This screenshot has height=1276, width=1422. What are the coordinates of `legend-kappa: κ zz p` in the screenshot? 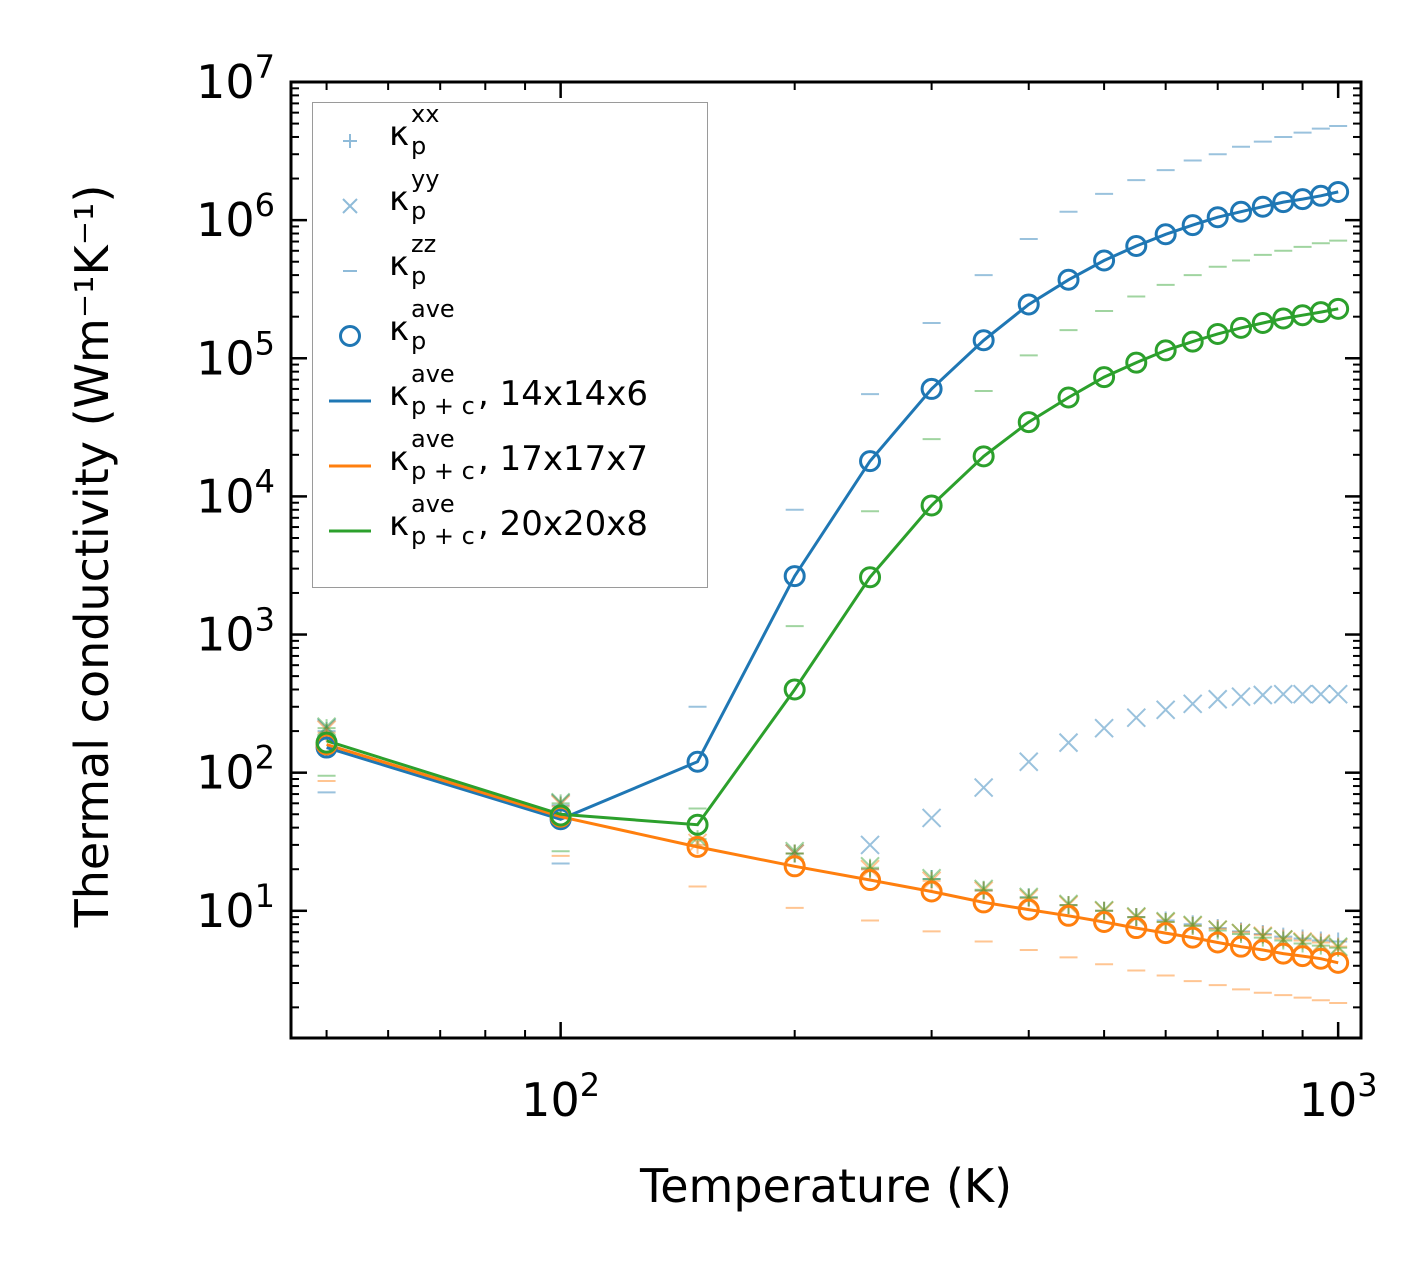 It's located at (413, 260).